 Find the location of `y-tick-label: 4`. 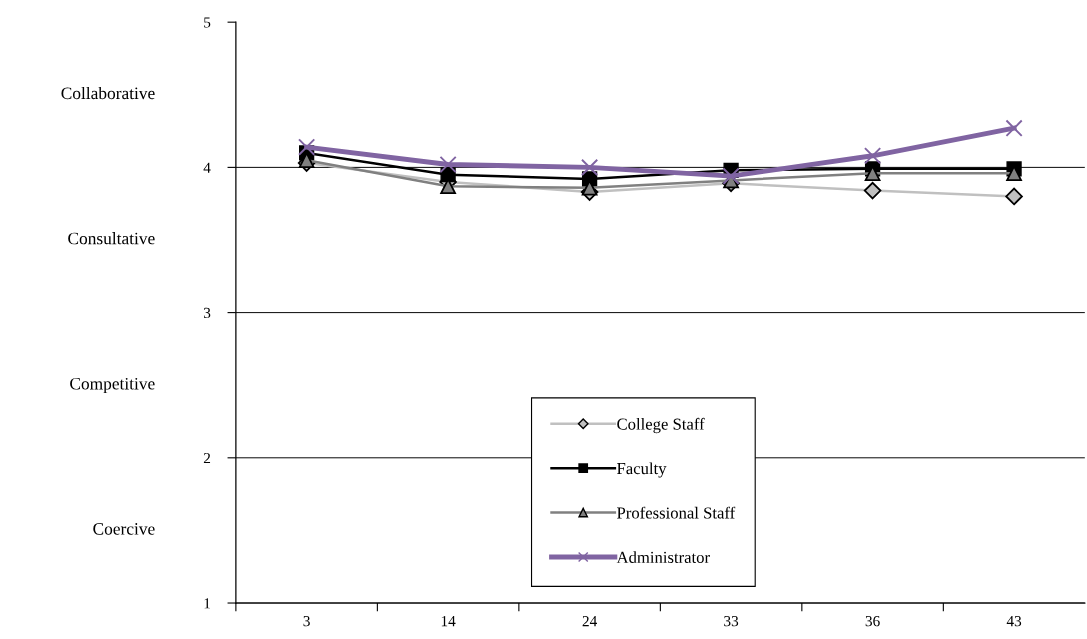

y-tick-label: 4 is located at coordinates (207, 167).